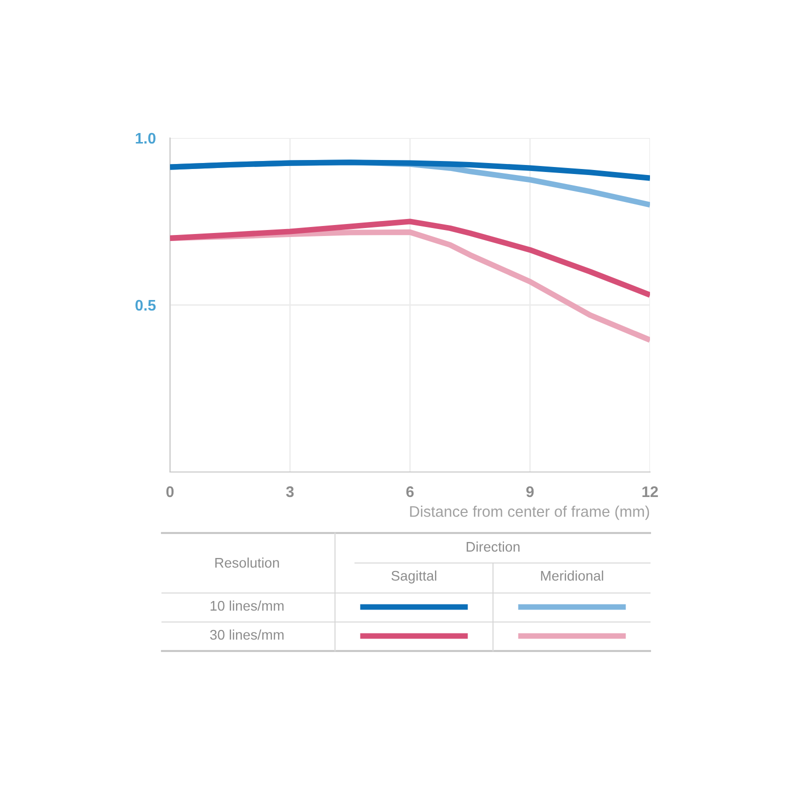 The height and width of the screenshot is (800, 800). I want to click on x-tick-label: 9, so click(530, 492).